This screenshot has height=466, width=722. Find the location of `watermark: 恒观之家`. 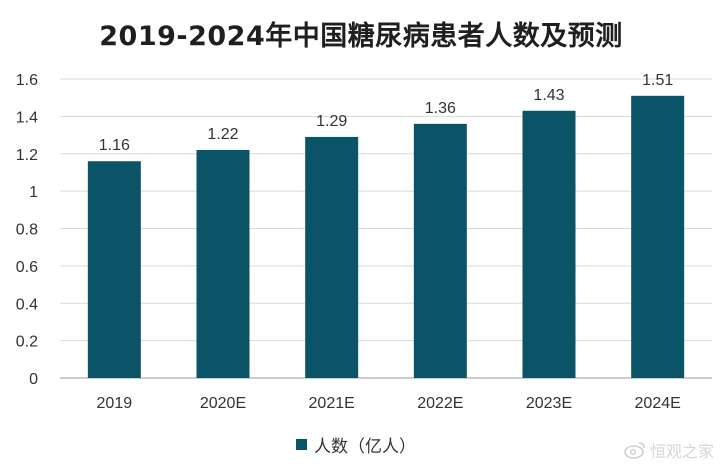

watermark: 恒观之家 is located at coordinates (669, 450).